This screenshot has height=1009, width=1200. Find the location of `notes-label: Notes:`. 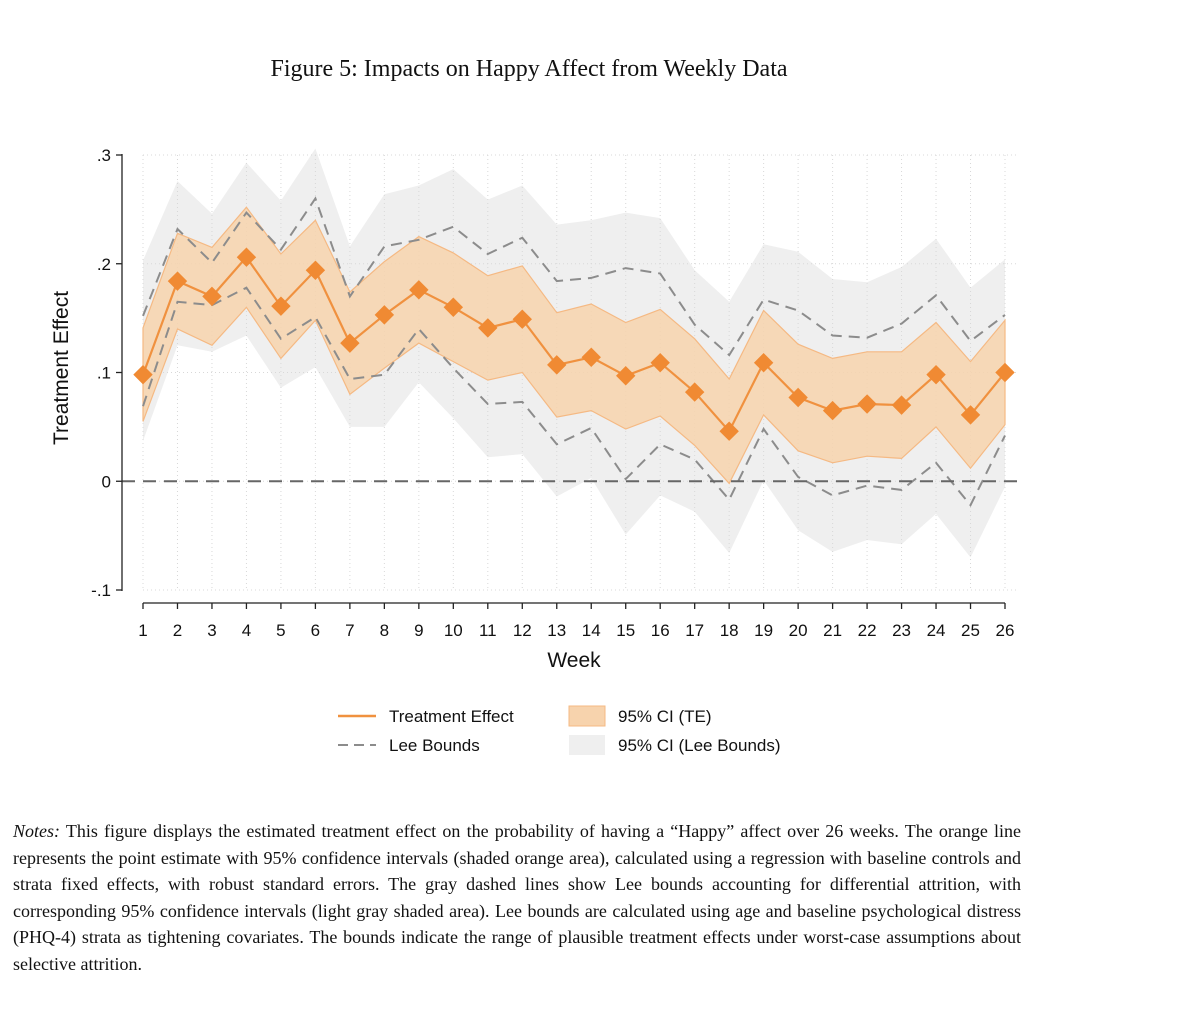

notes-label: Notes: is located at coordinates (36, 831).